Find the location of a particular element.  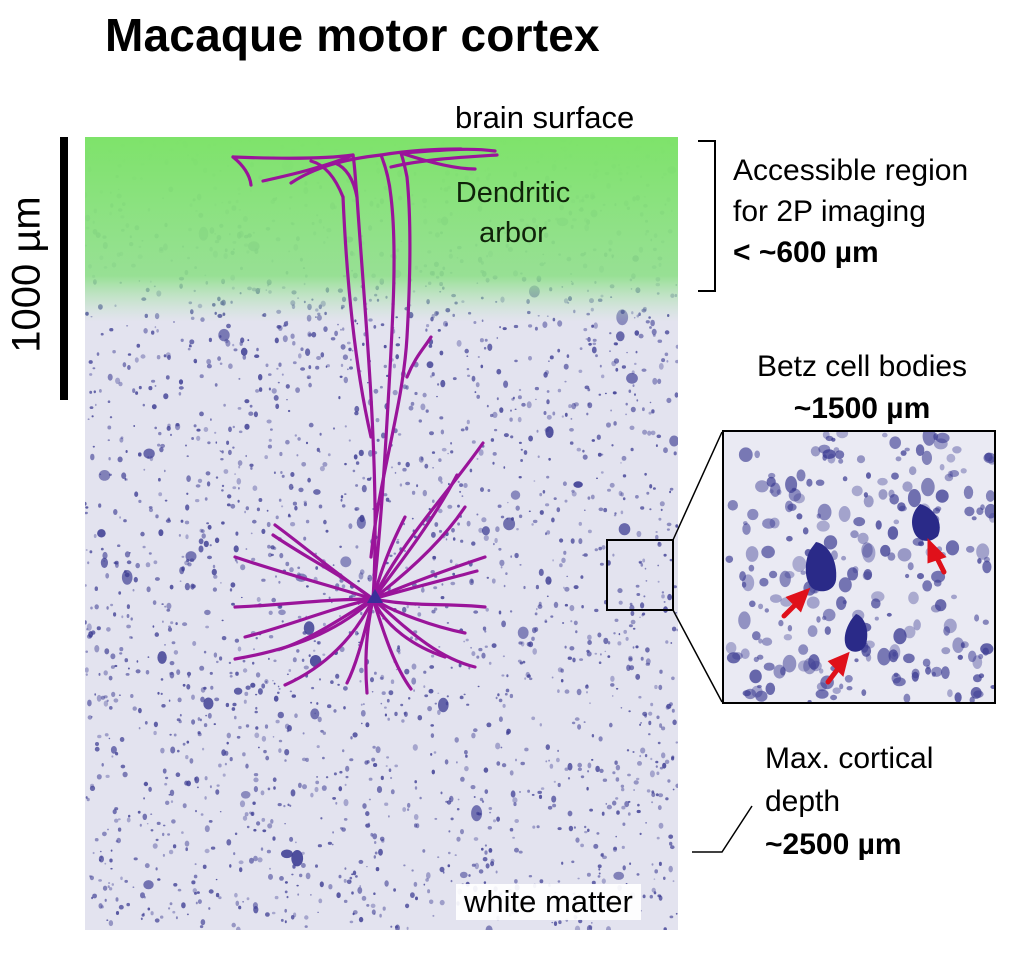

inset-magnified-image is located at coordinates (859, 567).